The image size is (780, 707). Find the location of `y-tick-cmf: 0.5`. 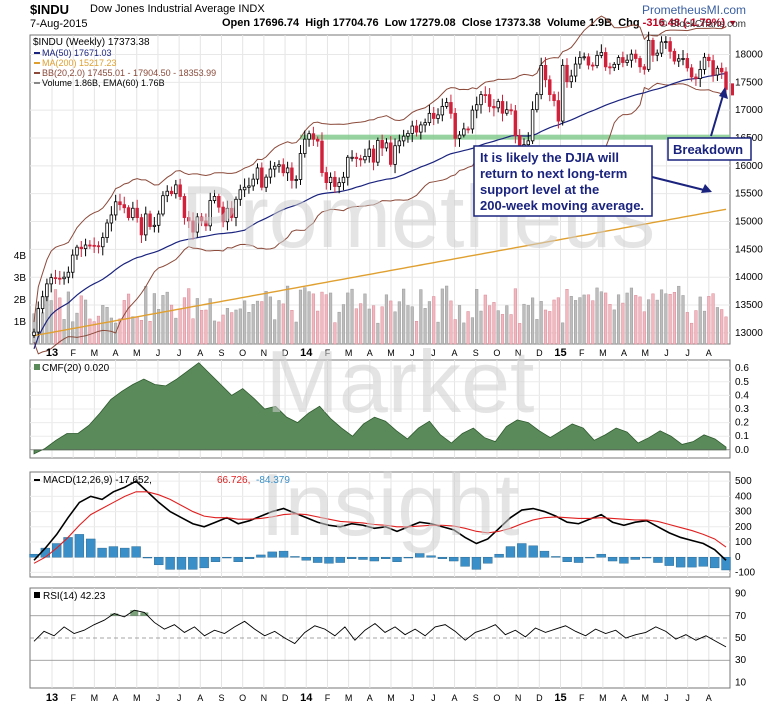

y-tick-cmf: 0.5 is located at coordinates (742, 382).